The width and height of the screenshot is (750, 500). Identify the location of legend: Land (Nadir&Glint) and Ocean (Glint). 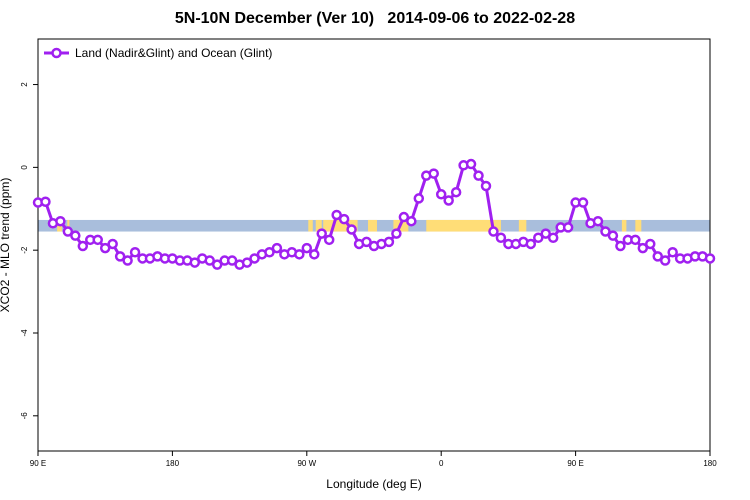
(158, 53).